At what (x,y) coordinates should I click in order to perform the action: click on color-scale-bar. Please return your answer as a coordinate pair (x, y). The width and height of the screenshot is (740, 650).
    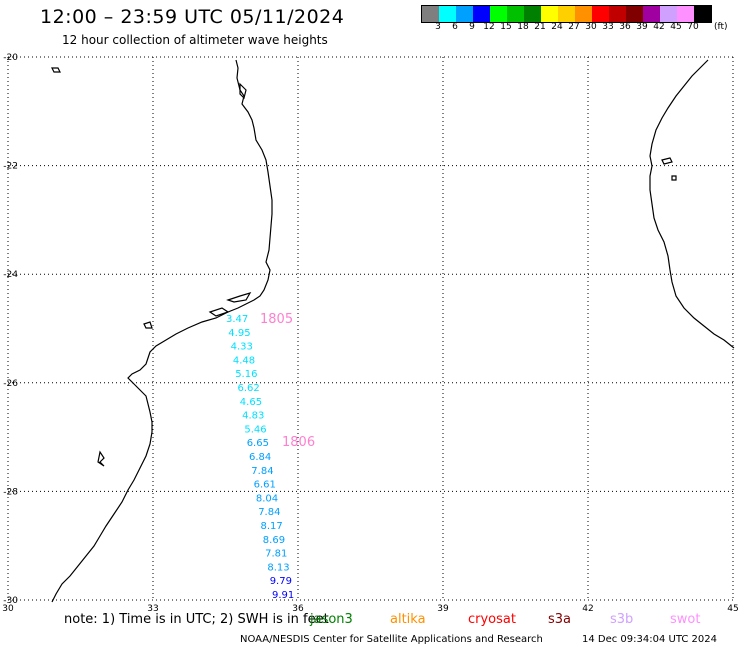
    Looking at the image, I should click on (566, 14).